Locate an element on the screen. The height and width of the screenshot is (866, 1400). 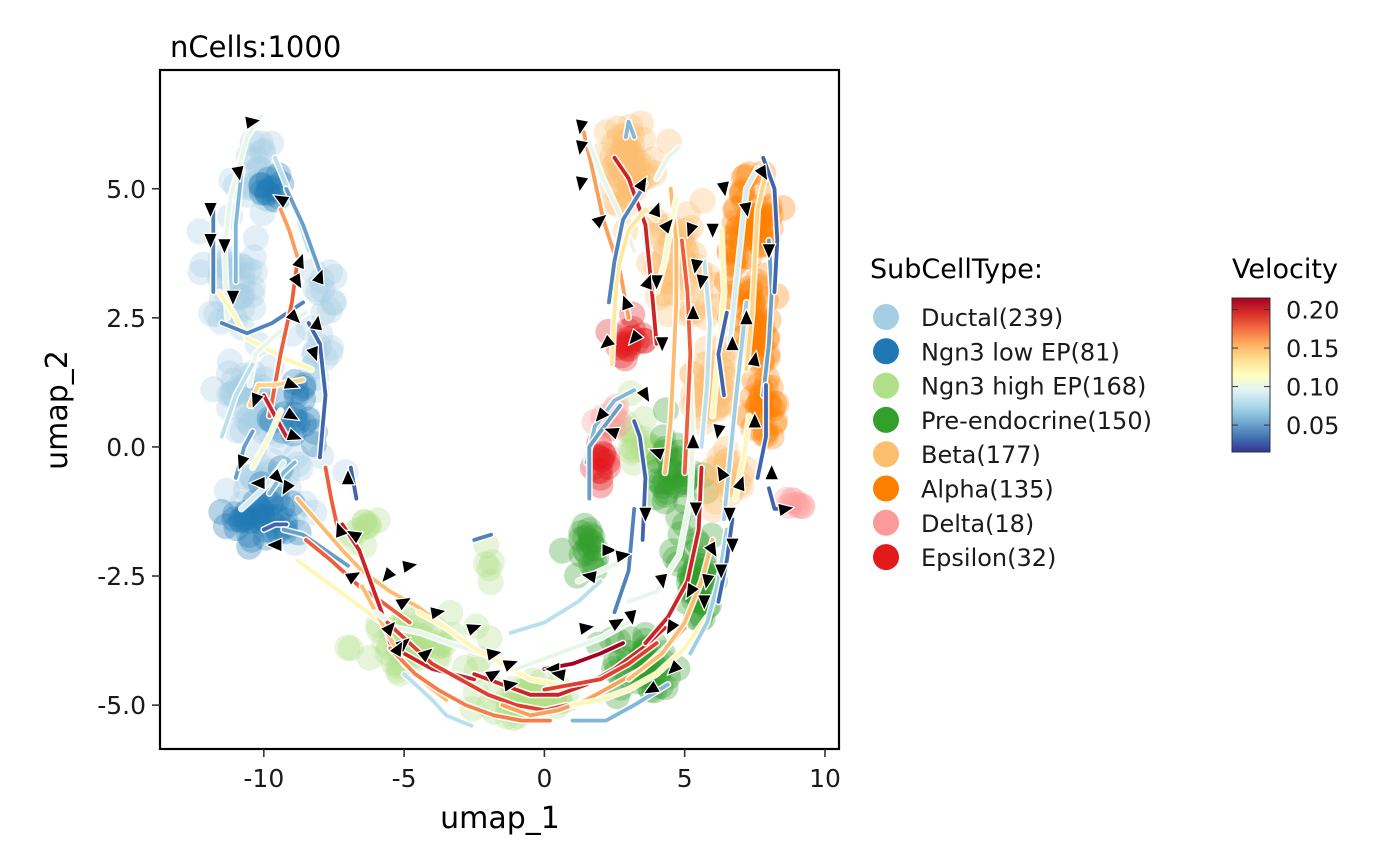
legend-label: Alpha(135) is located at coordinates (987, 490).